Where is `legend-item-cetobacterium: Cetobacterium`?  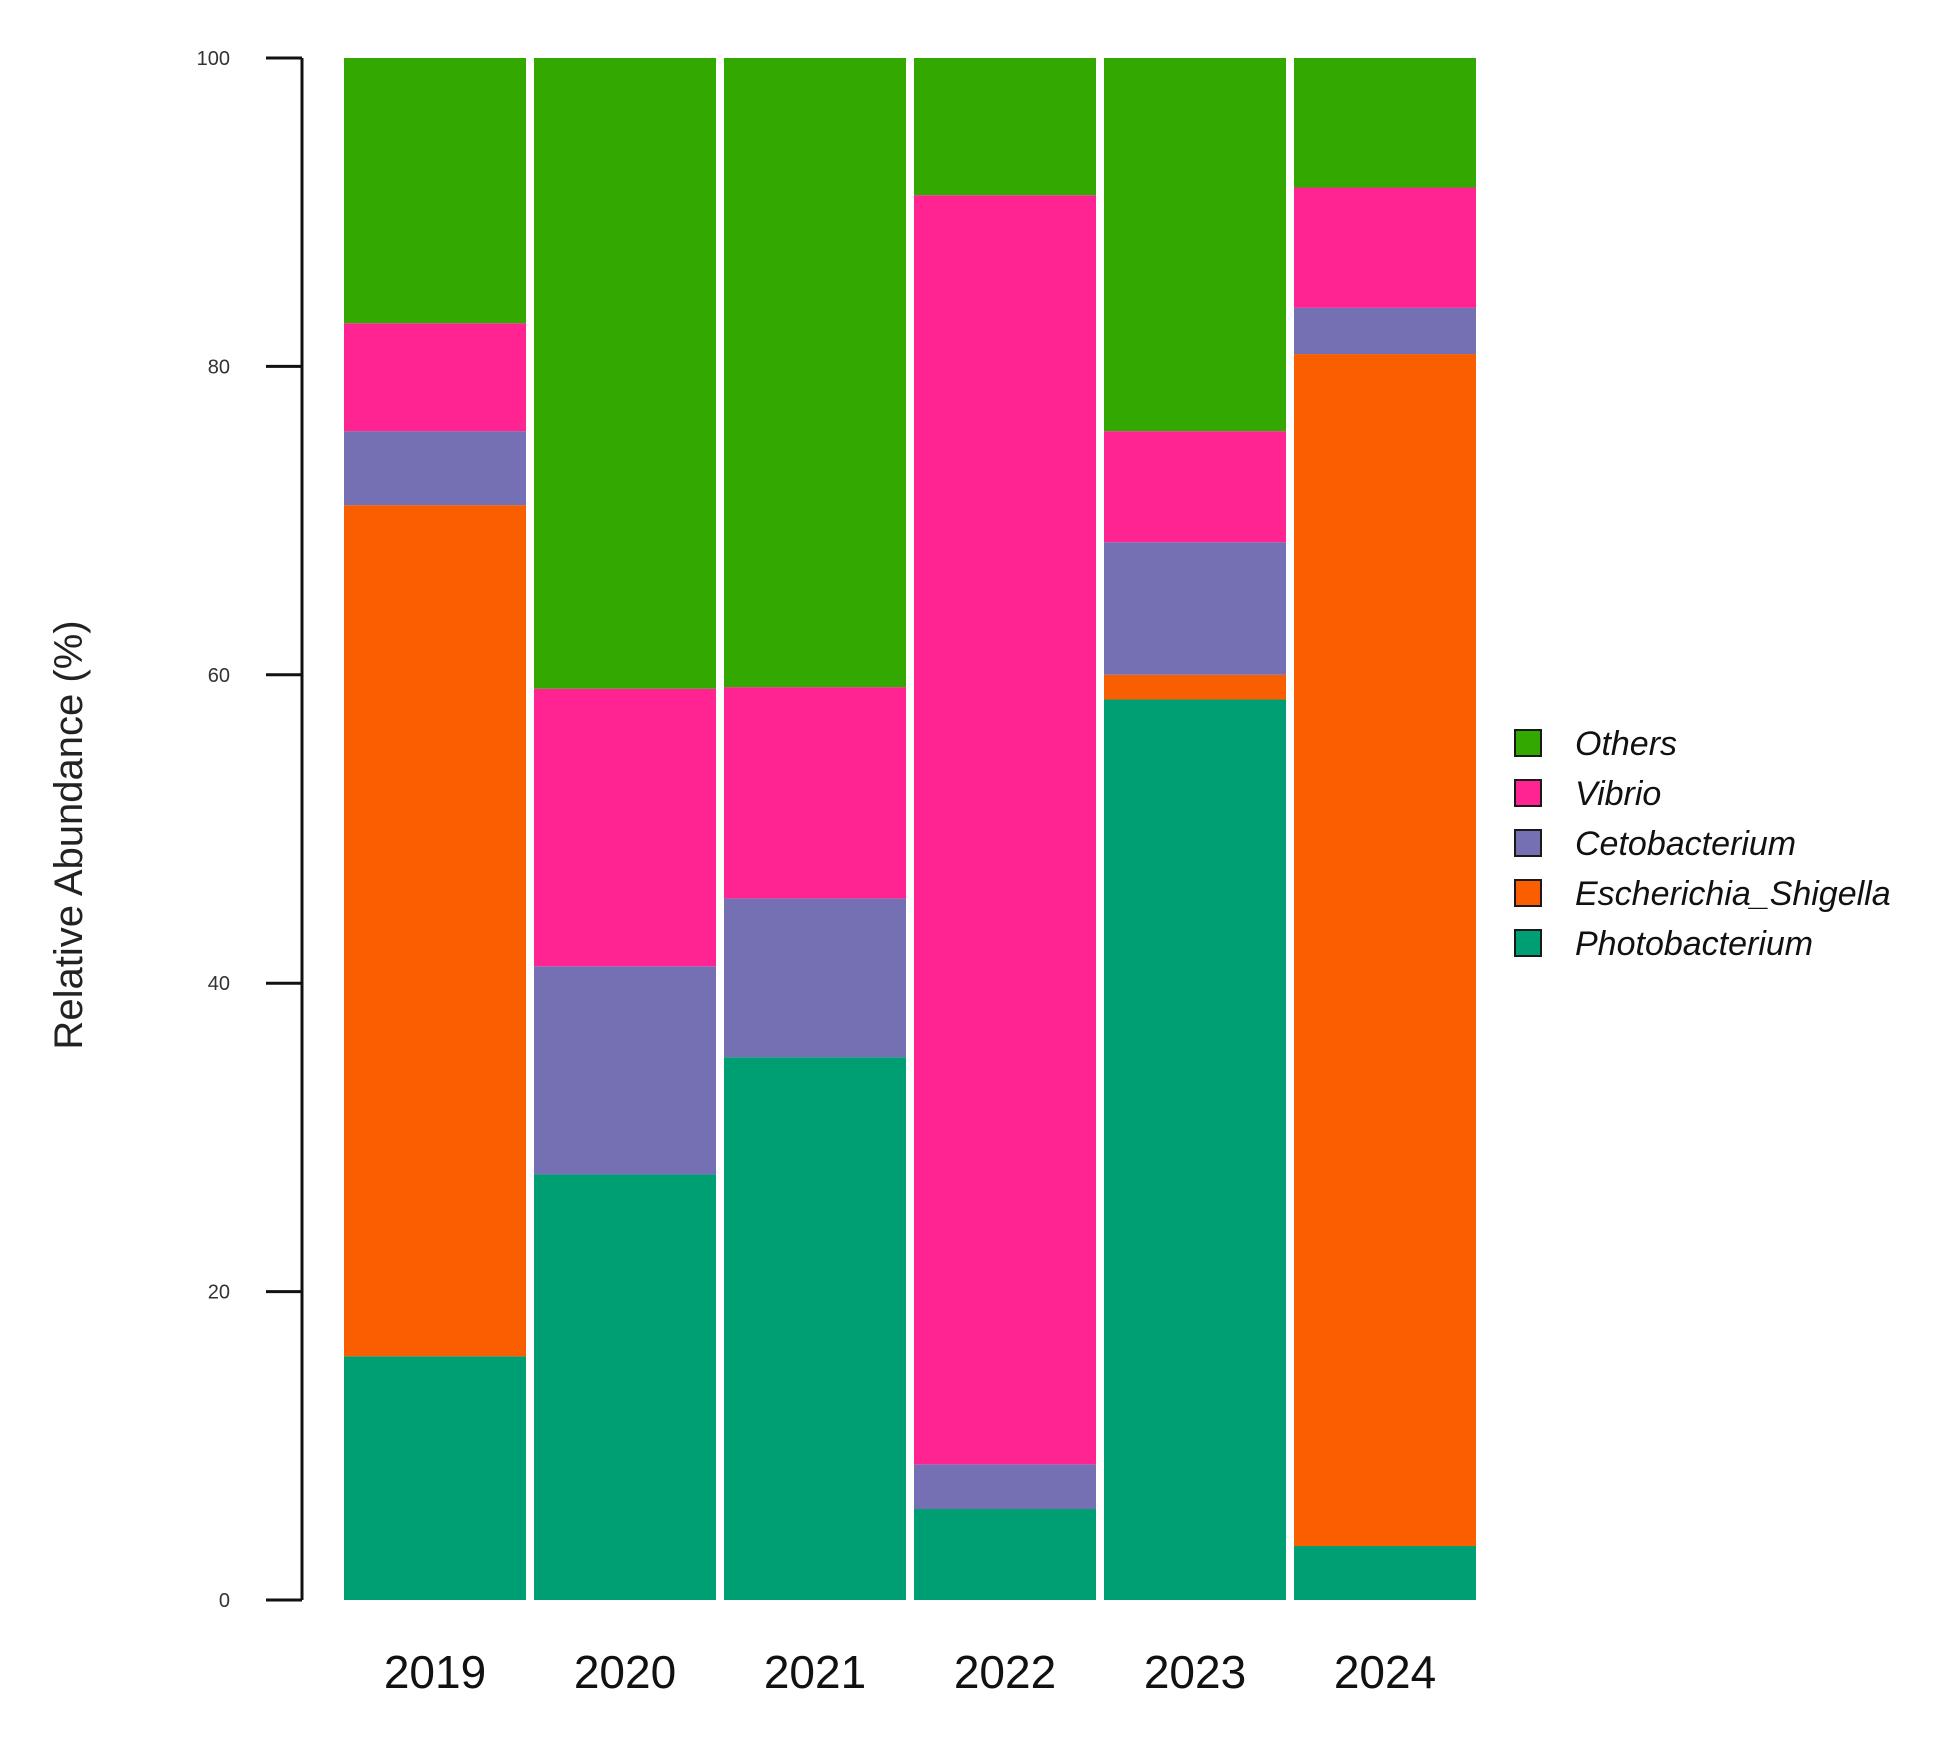 legend-item-cetobacterium: Cetobacterium is located at coordinates (1655, 844).